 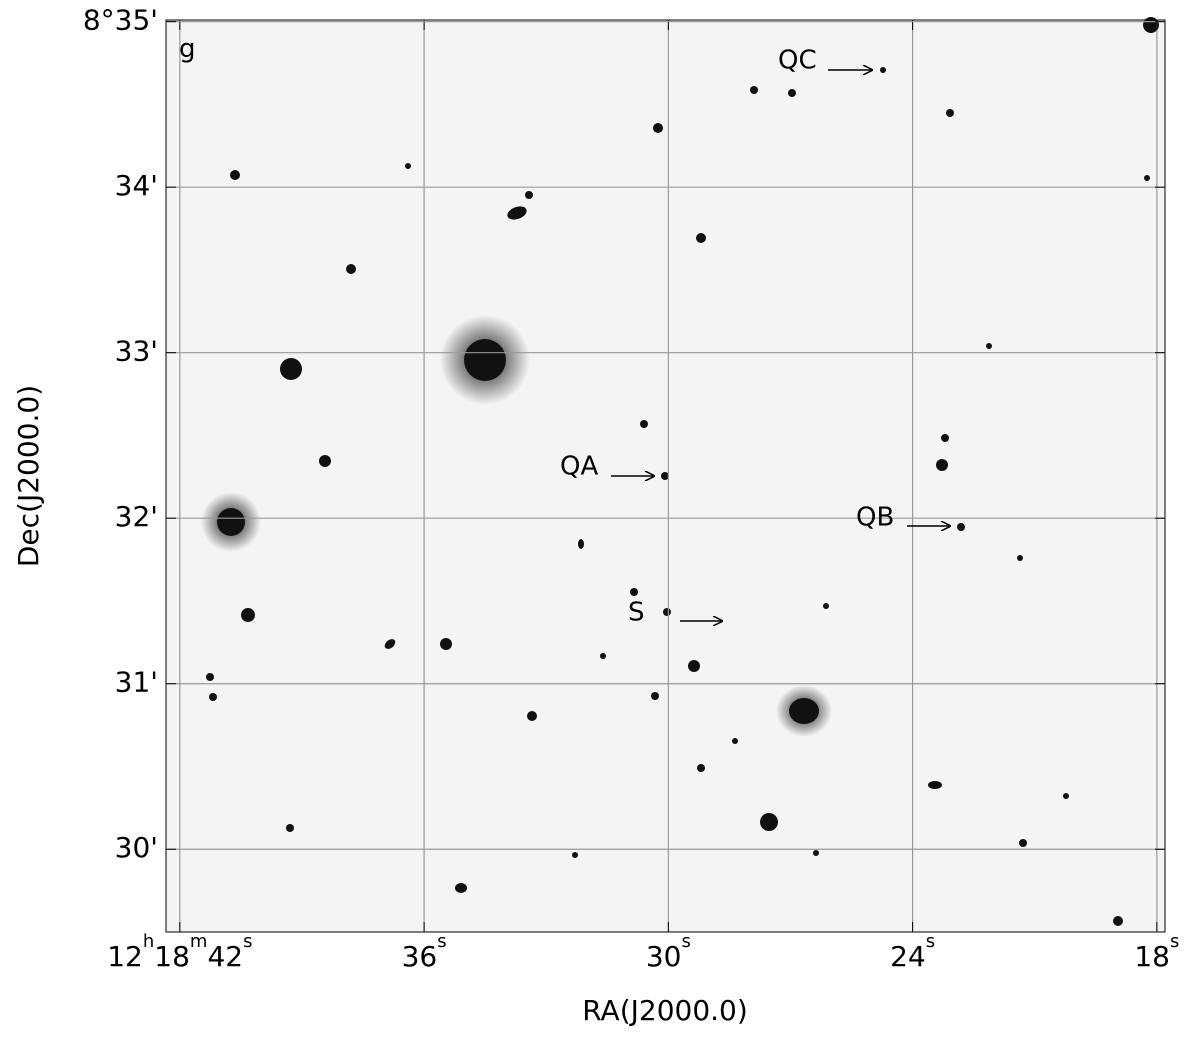 What do you see at coordinates (136, 185) in the screenshot?
I see `y-tick-label: 34'` at bounding box center [136, 185].